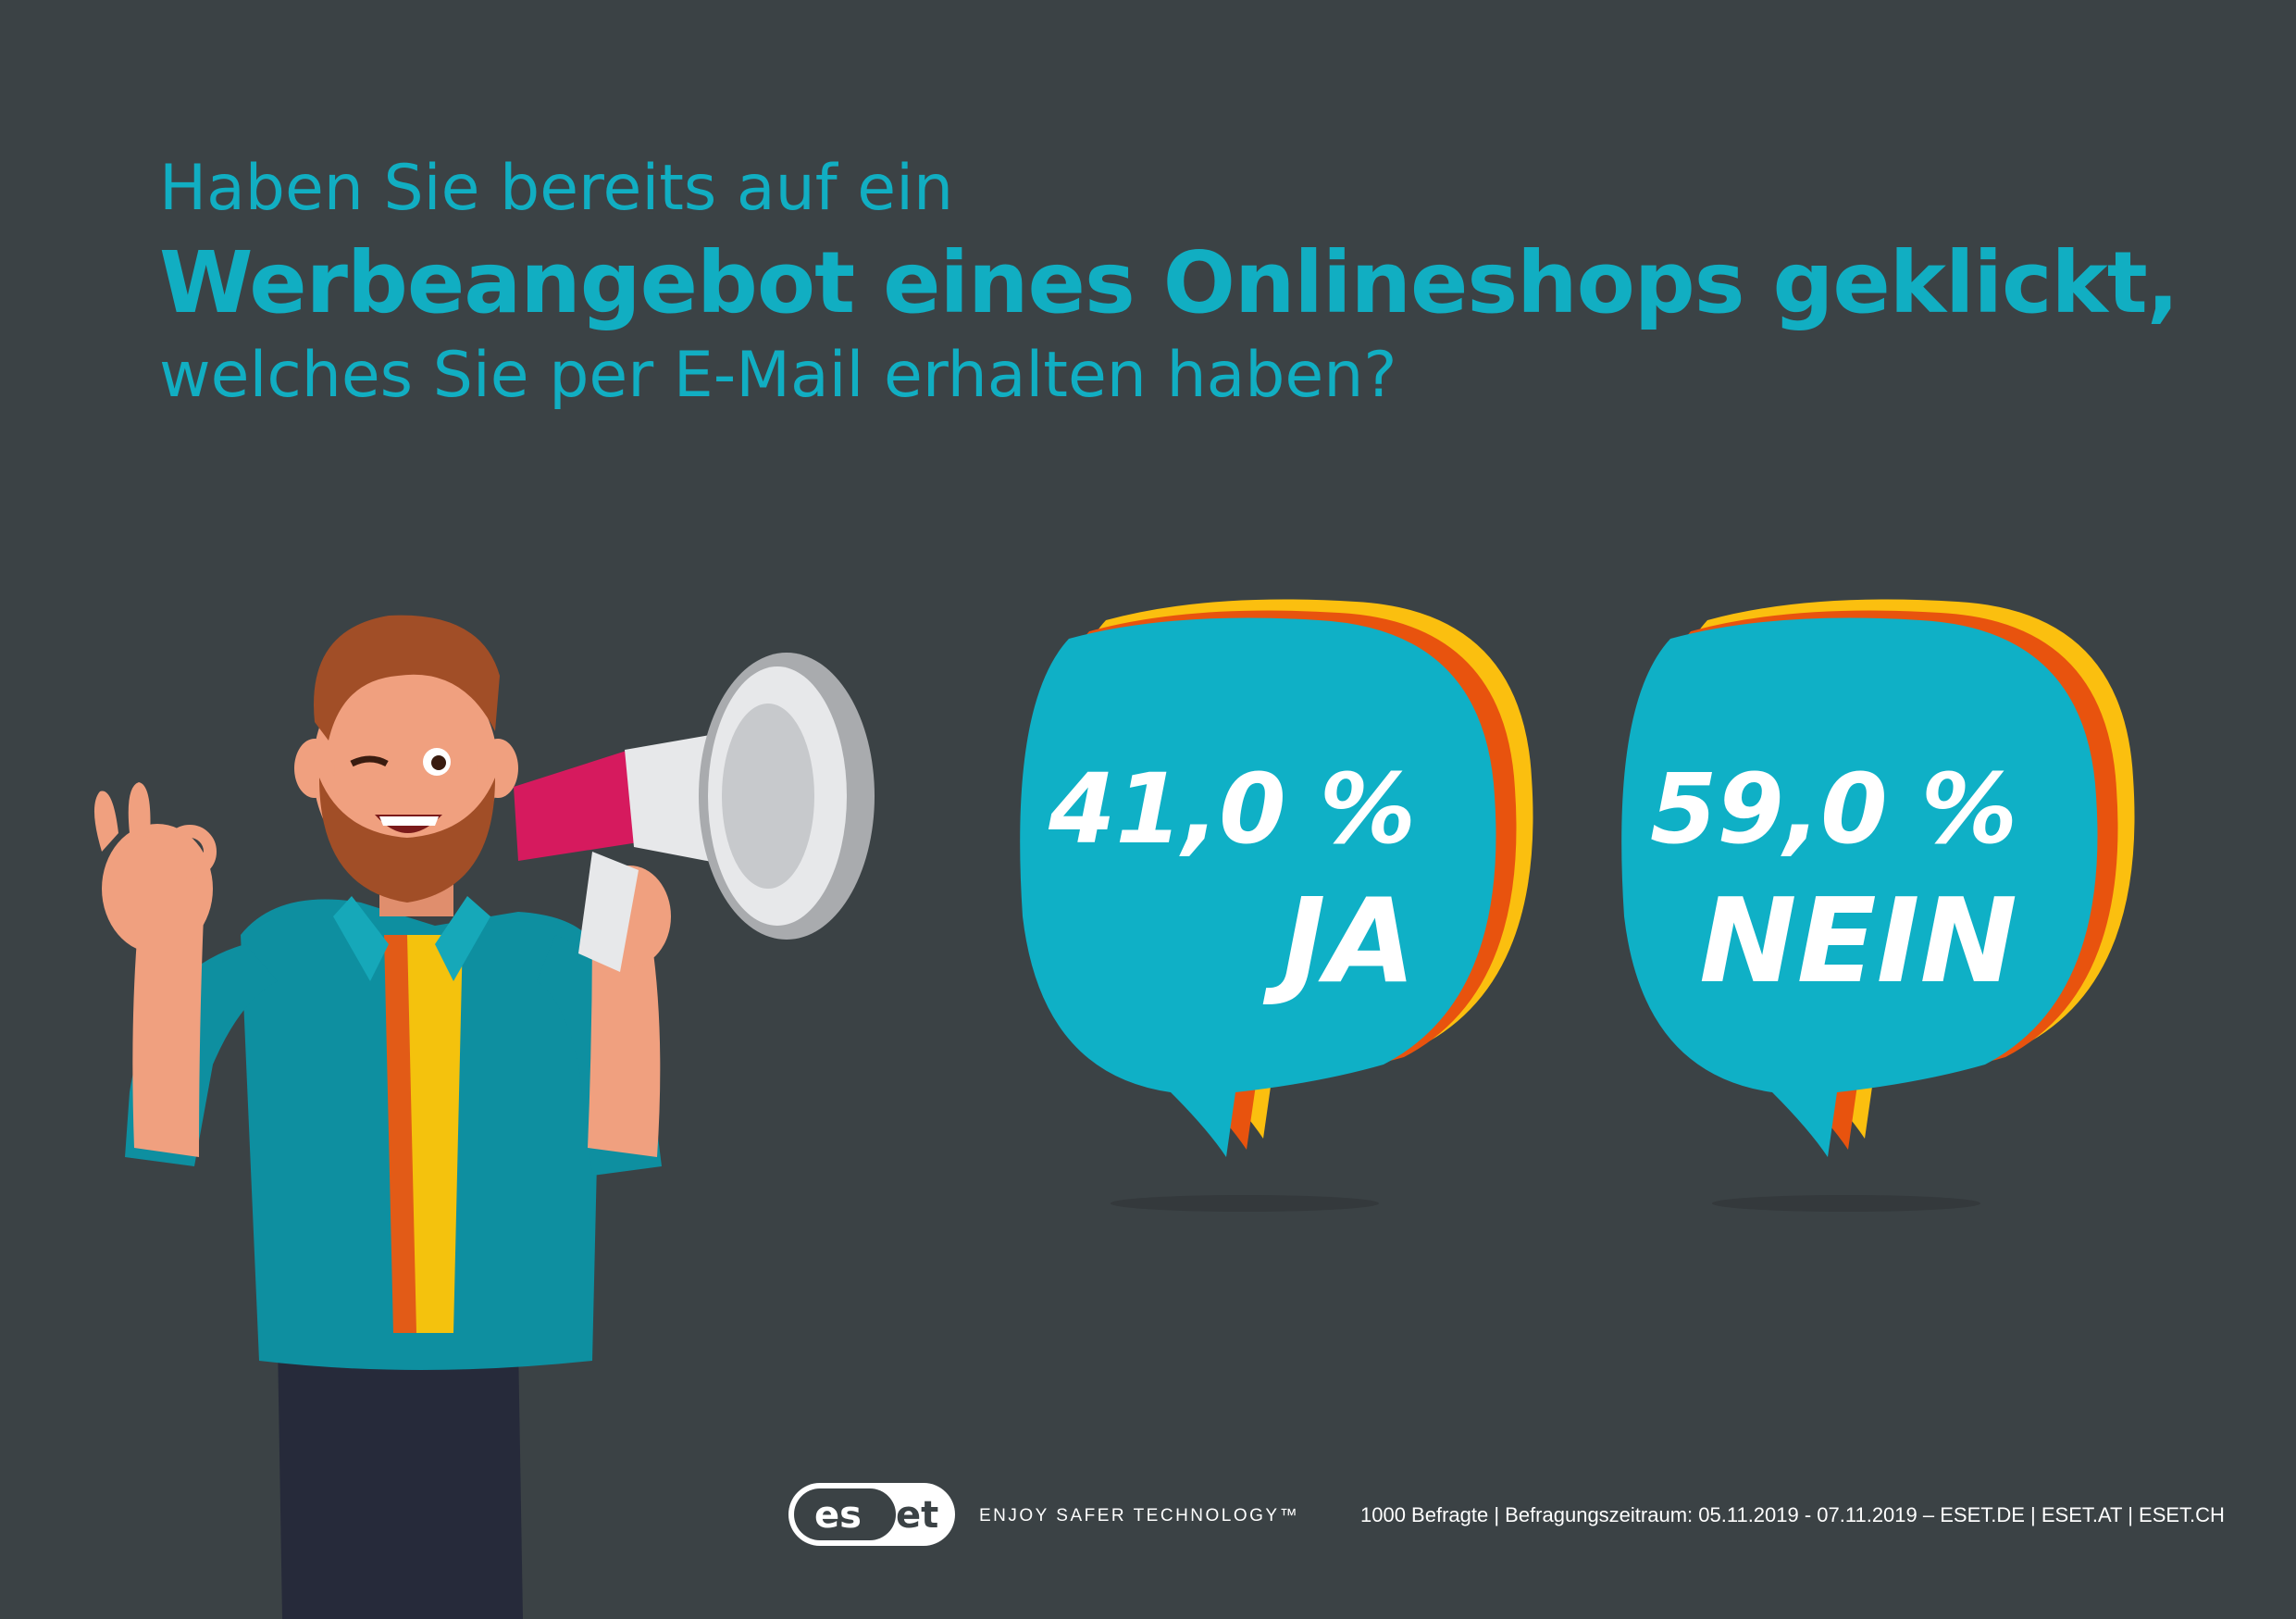 The image size is (2296, 1619). What do you see at coordinates (1169, 283) in the screenshot?
I see `title-line-2: Werbeangebot eines Onlineshops geklickt,` at bounding box center [1169, 283].